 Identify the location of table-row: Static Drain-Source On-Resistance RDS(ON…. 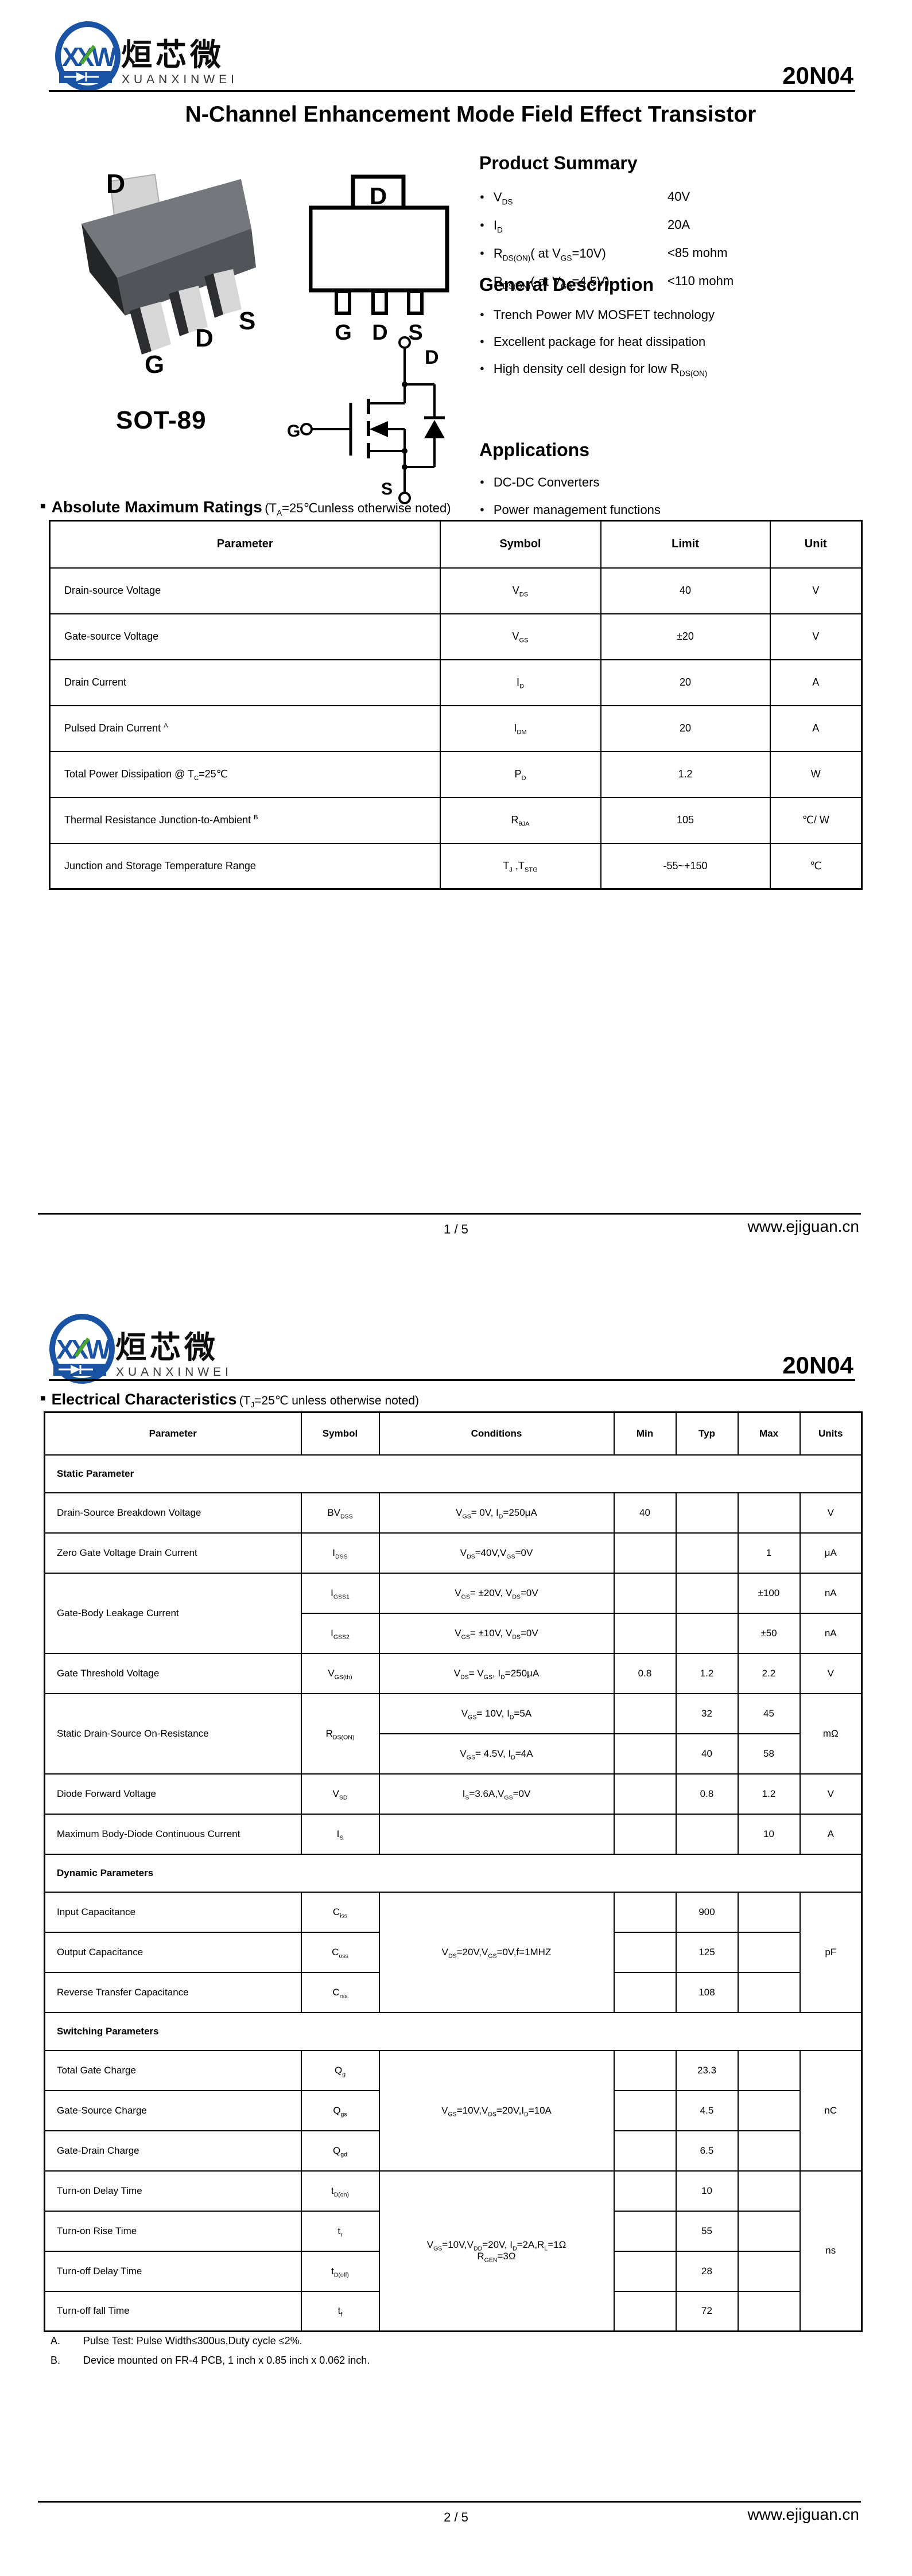
(453, 1734).